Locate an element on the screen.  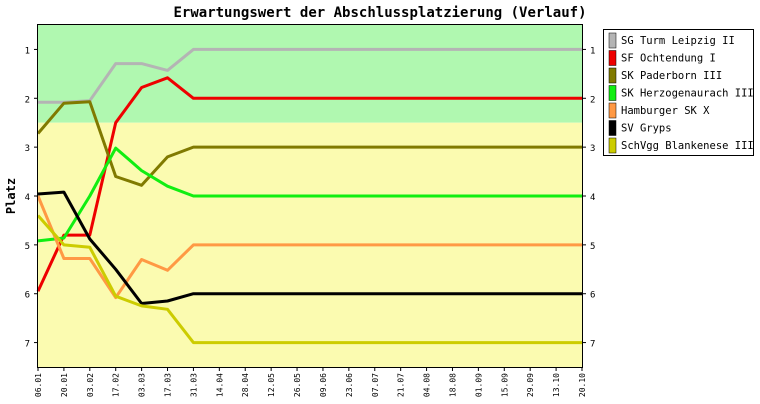
x-tick-label: 12.05 is located at coordinates (271, 385).